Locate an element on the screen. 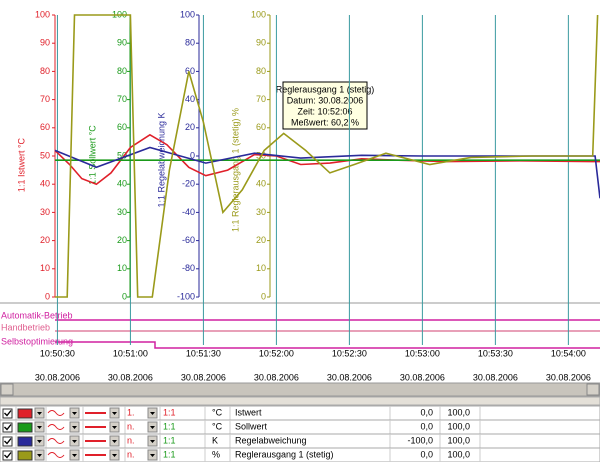 This screenshot has width=600, height=462. y-tick-label: -100 is located at coordinates (186, 296).